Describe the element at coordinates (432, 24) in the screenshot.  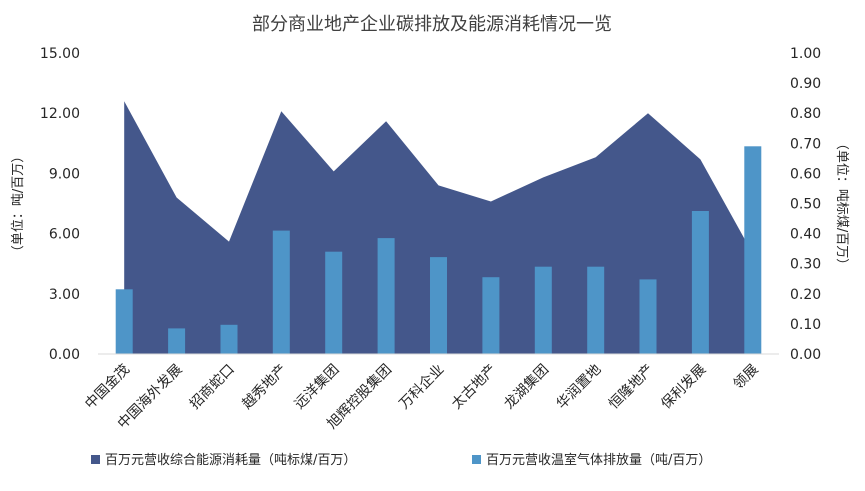
I see `chart-title: 部分商业地产企业碳排放及能源消耗情况一览` at that location.